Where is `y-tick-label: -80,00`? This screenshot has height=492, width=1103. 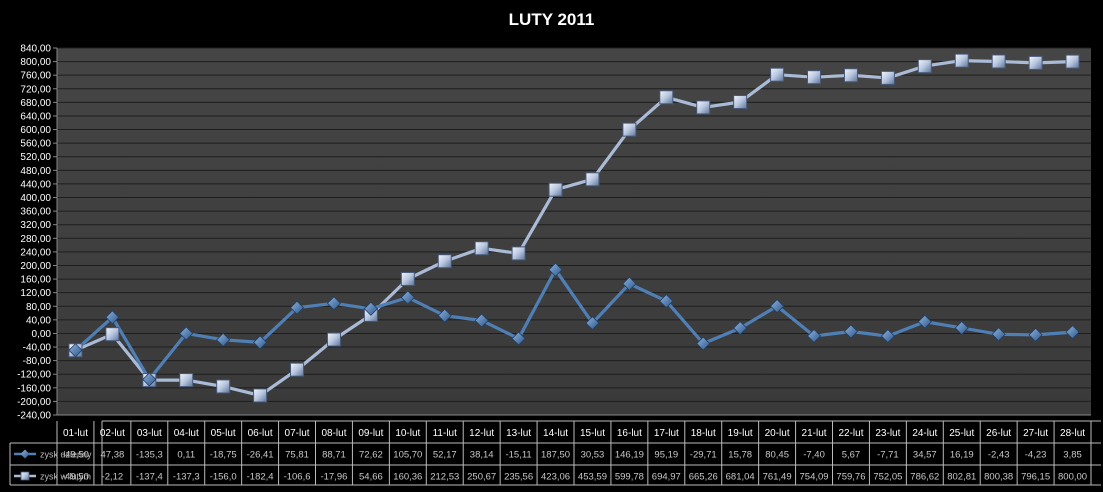 y-tick-label: -80,00 is located at coordinates (37, 361).